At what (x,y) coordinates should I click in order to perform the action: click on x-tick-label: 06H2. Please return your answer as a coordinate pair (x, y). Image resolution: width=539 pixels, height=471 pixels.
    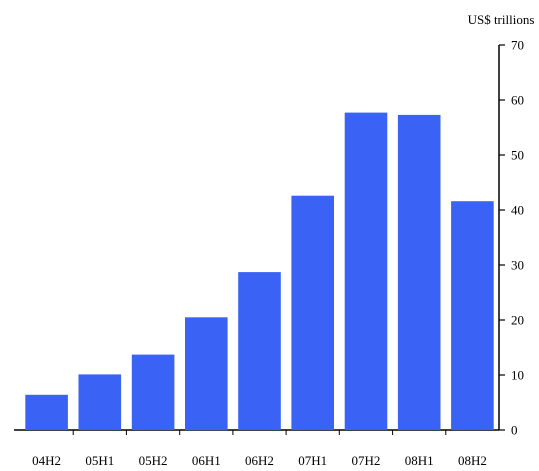
    Looking at the image, I should click on (259, 460).